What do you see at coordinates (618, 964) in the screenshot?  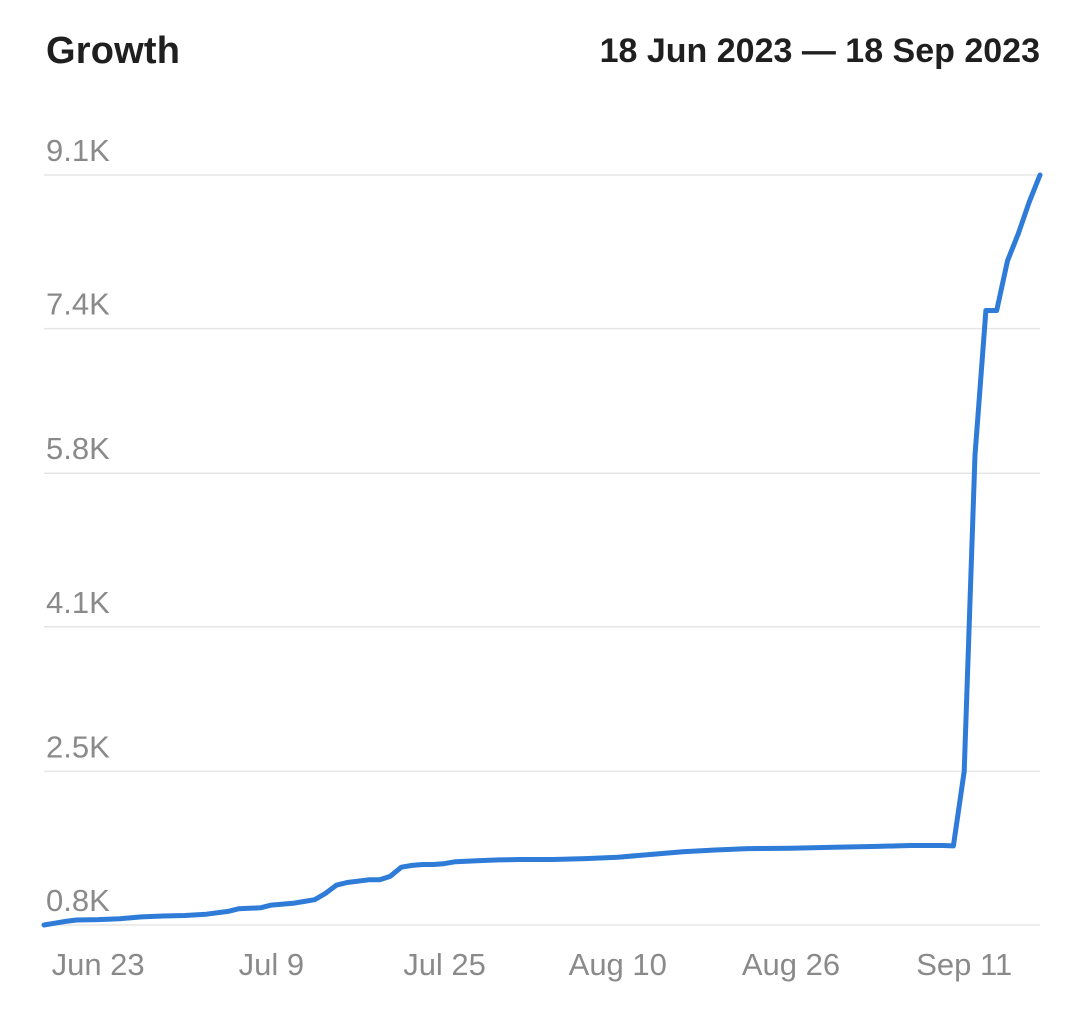 I see `x-tick-label: Aug 10` at bounding box center [618, 964].